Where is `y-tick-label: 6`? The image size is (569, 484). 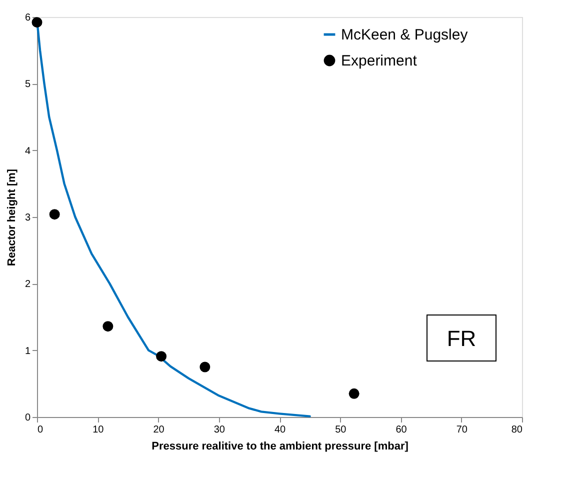
y-tick-label: 6 is located at coordinates (27, 18).